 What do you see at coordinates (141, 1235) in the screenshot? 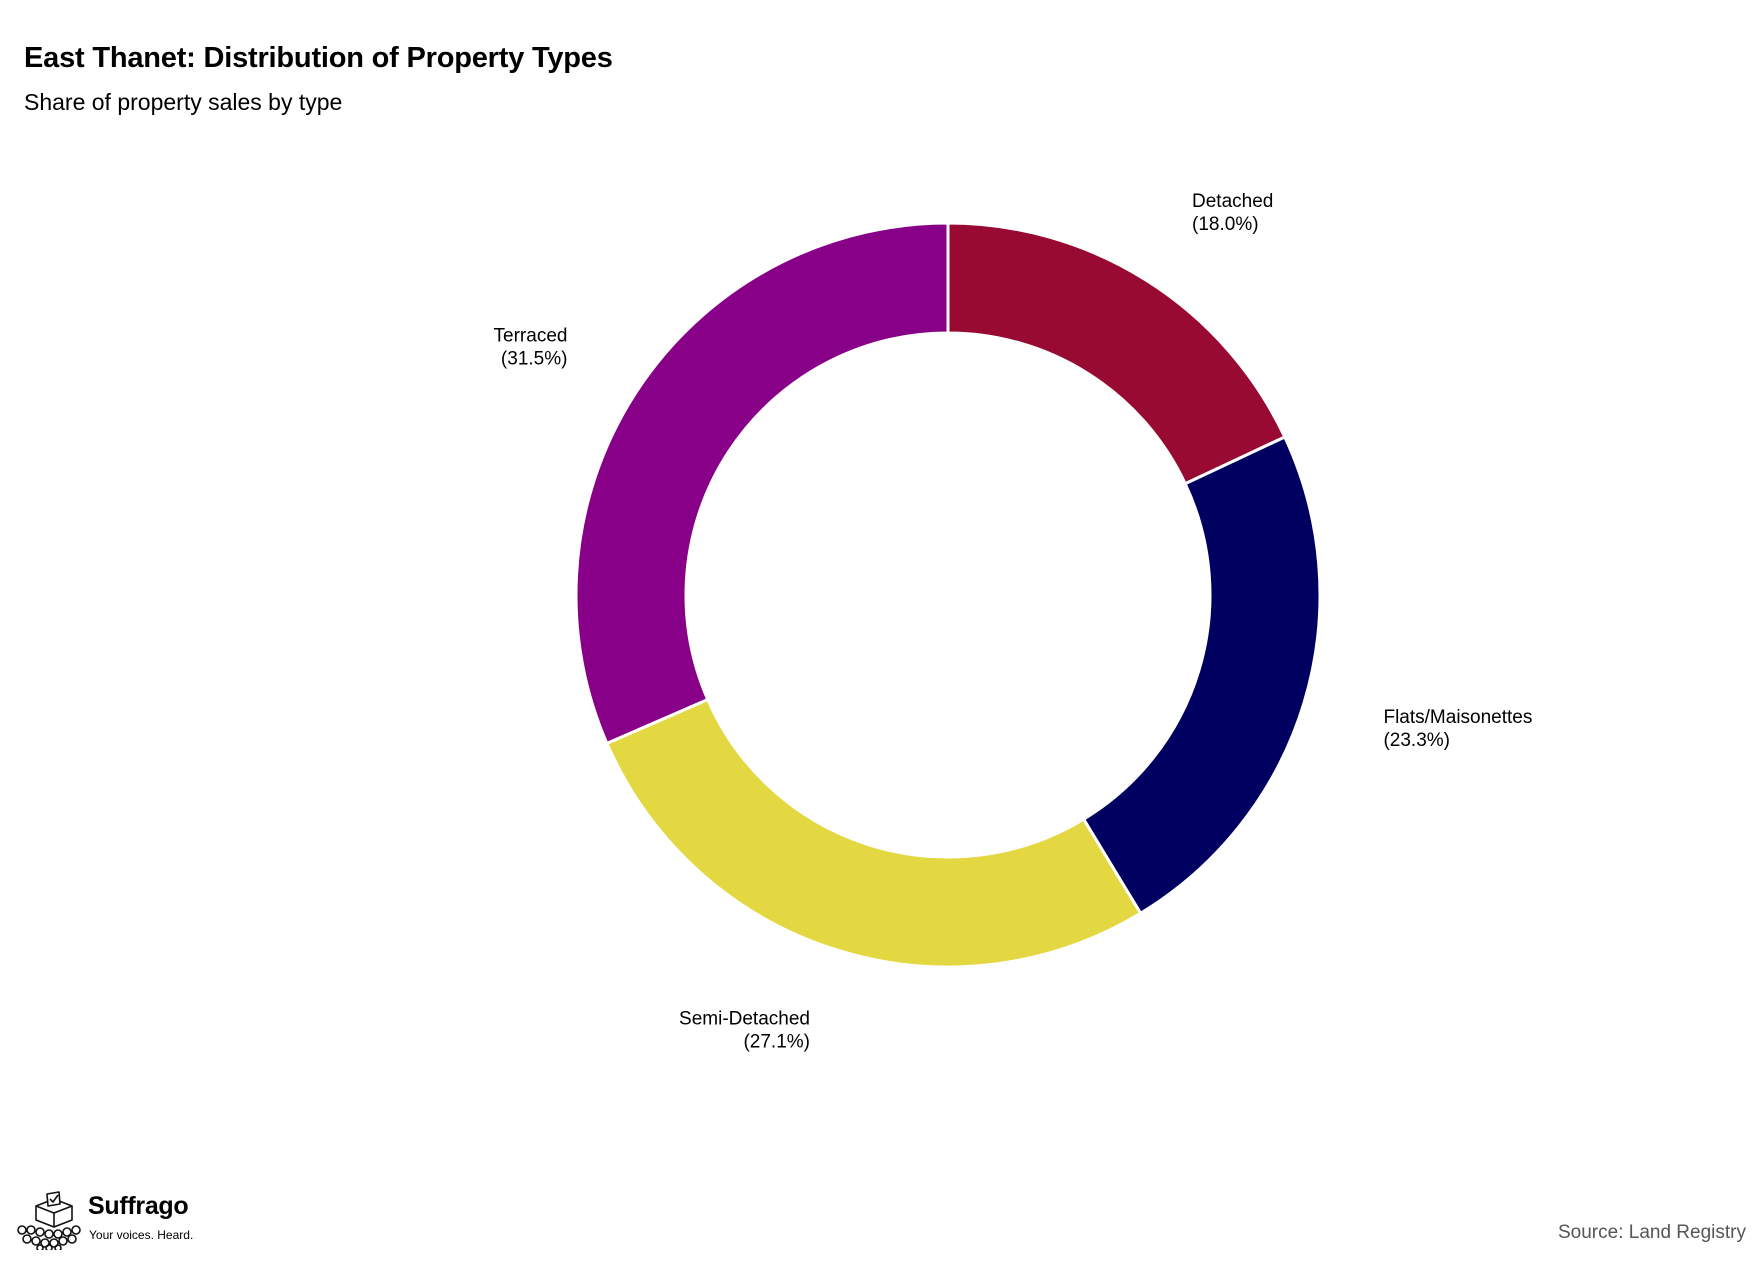
I see `brand-tagline: Your voices. Heard.` at bounding box center [141, 1235].